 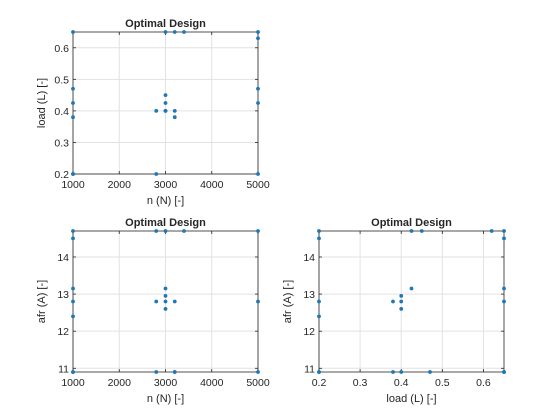 I want to click on x-tick-label: 0.5, so click(x=442, y=383).